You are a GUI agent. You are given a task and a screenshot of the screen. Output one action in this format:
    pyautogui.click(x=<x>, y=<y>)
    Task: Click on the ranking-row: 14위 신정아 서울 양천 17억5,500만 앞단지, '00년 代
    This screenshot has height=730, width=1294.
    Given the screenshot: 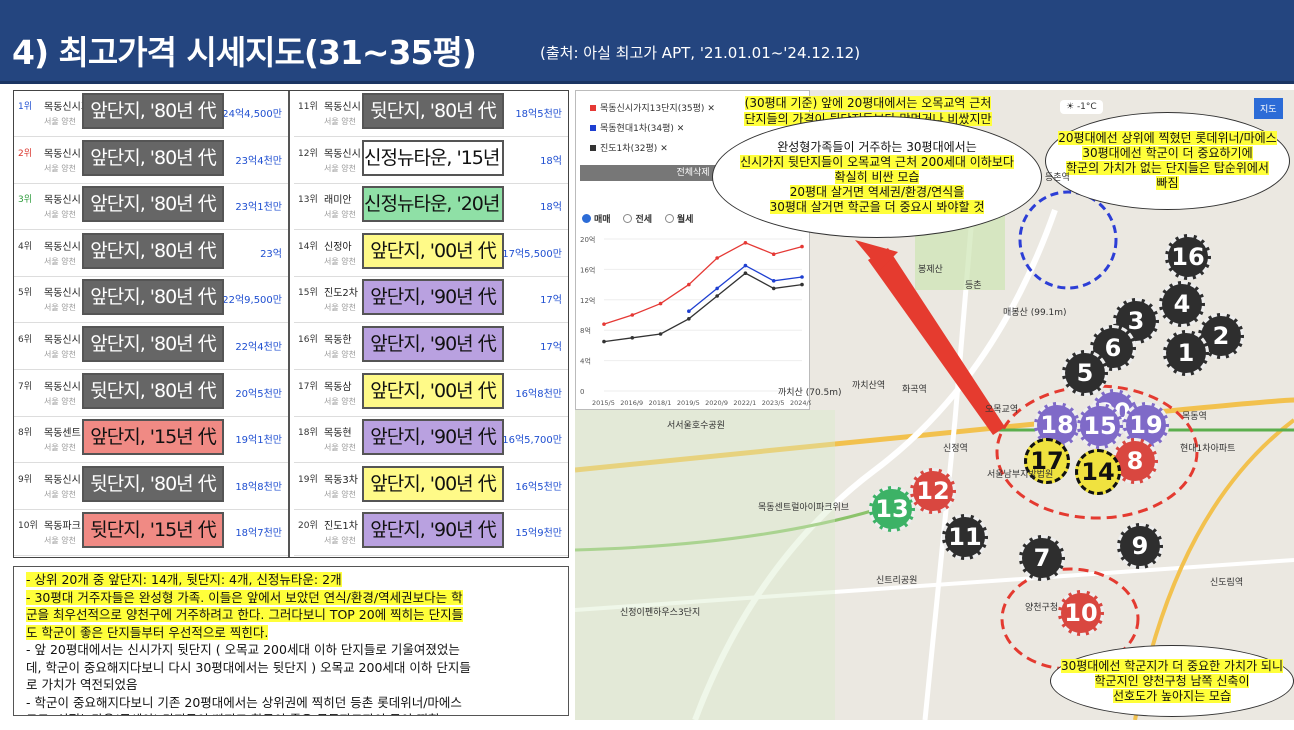 What is the action you would take?
    pyautogui.click(x=431, y=254)
    